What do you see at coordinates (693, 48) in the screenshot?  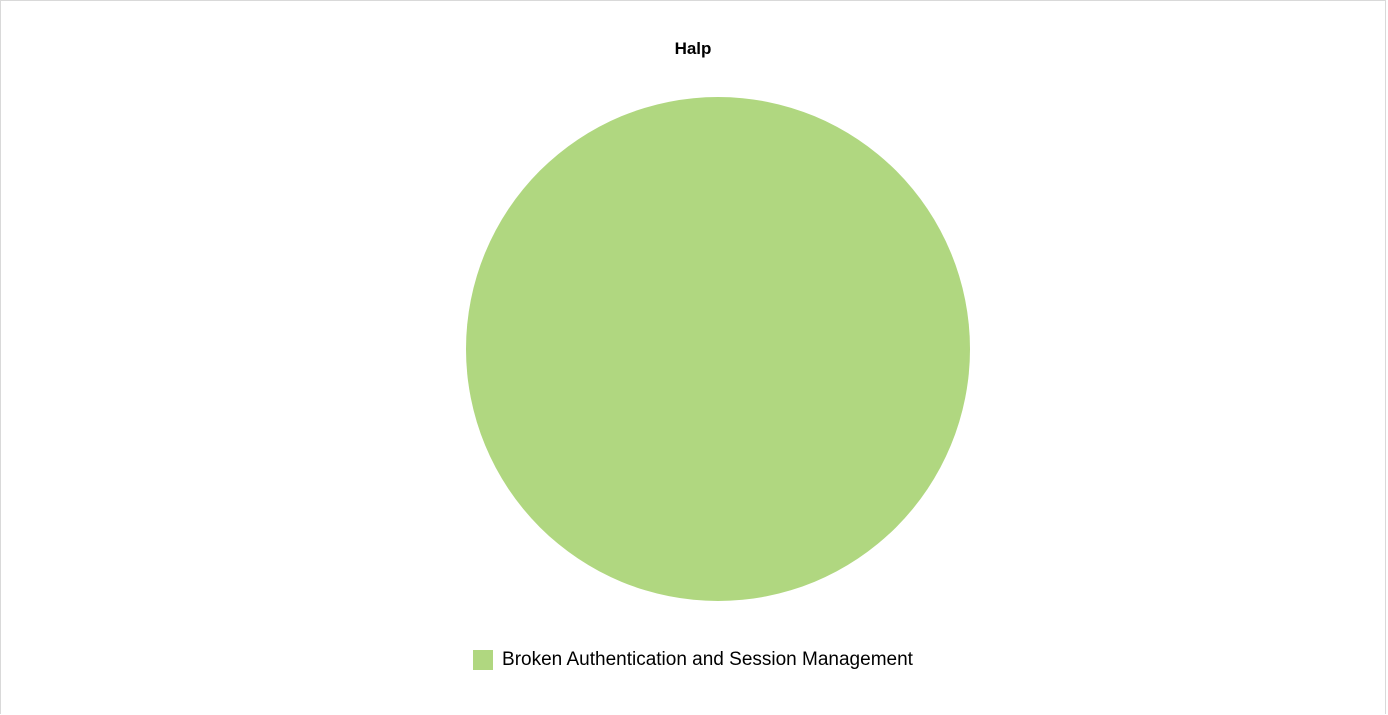 I see `chart-title: Halp` at bounding box center [693, 48].